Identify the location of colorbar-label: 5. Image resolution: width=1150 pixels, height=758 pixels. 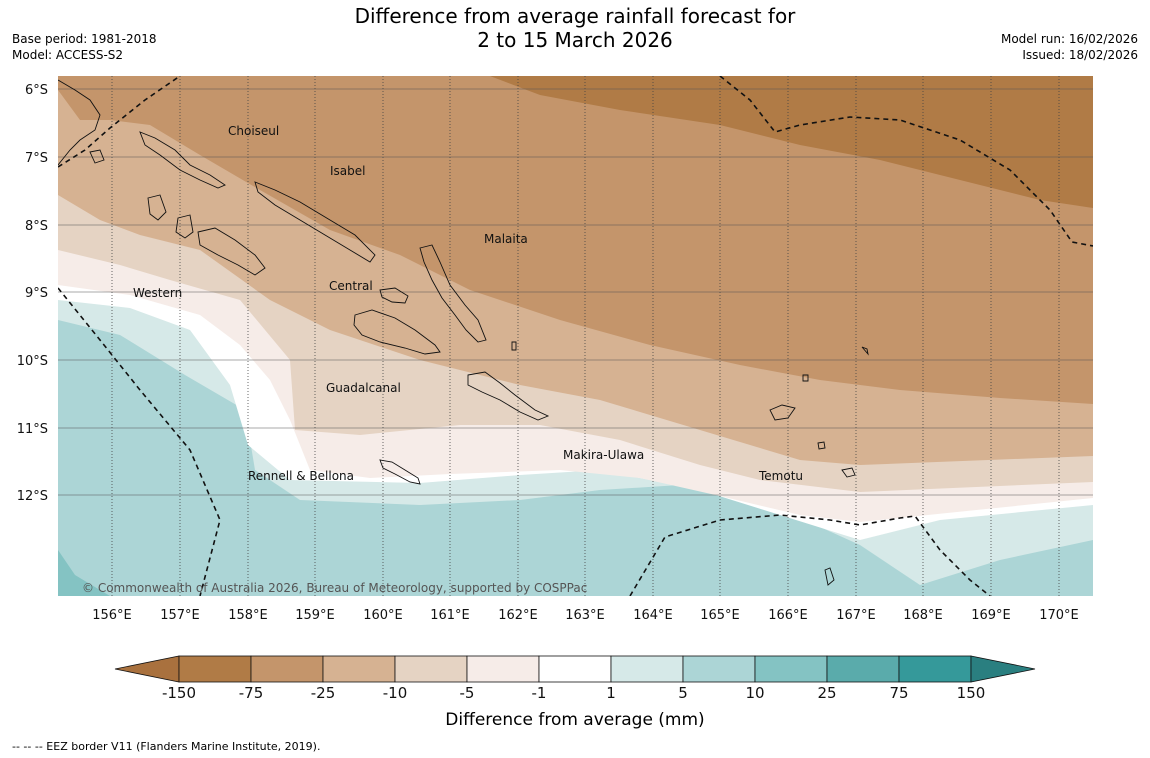
(683, 693).